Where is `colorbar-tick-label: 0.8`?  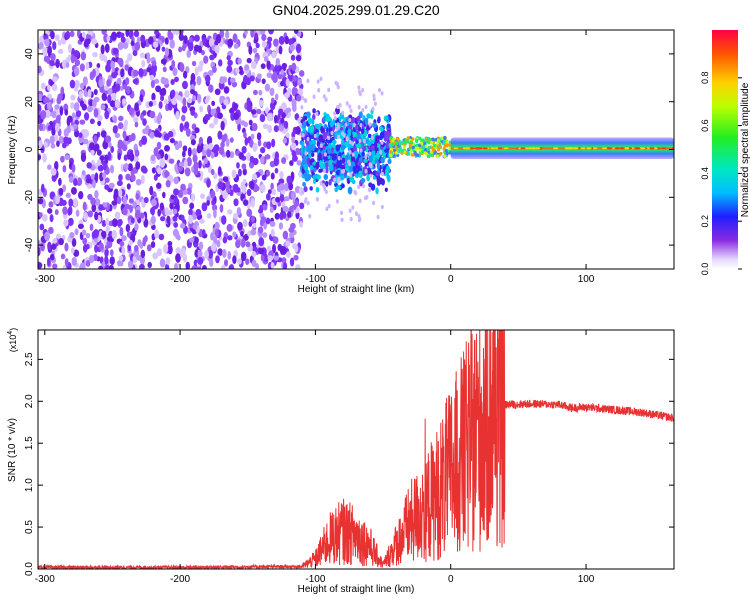 colorbar-tick-label: 0.8 is located at coordinates (705, 78).